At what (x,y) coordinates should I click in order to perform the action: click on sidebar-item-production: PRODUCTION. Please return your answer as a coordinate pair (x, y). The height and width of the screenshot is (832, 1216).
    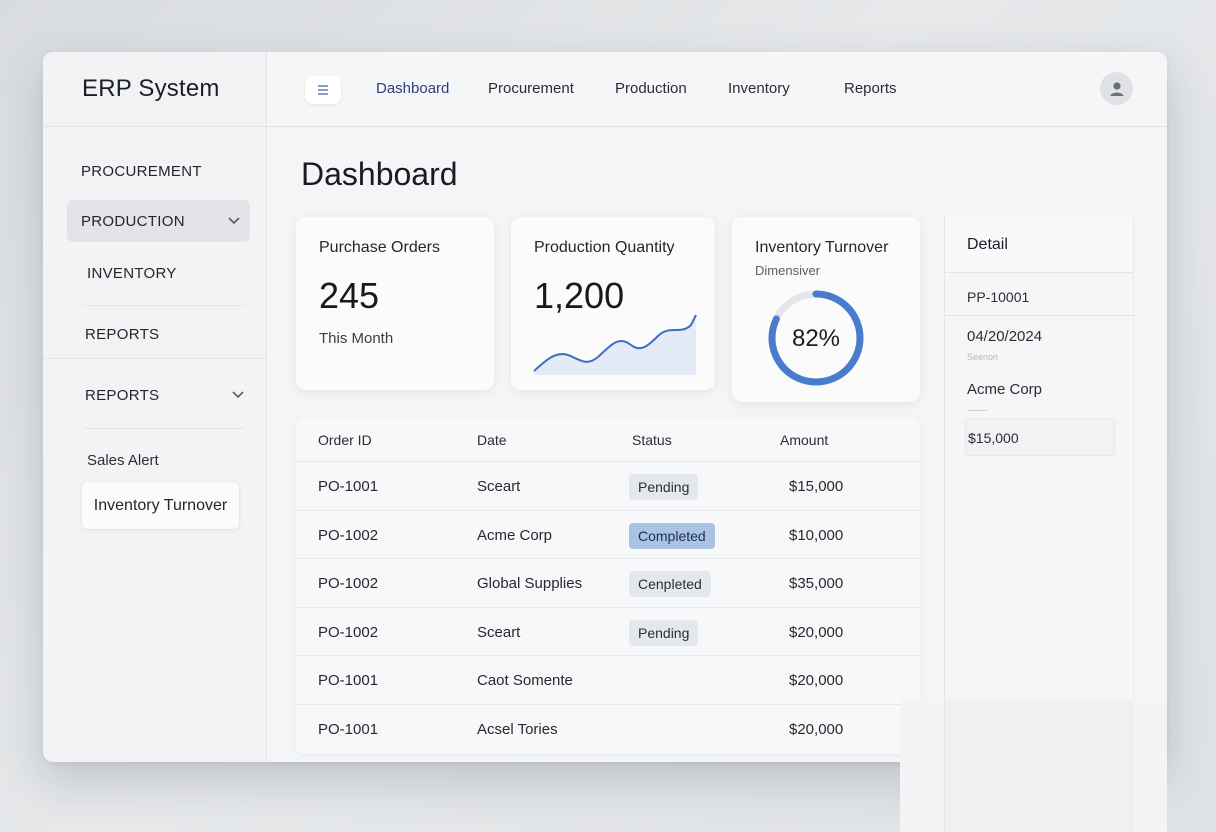
    Looking at the image, I should click on (158, 221).